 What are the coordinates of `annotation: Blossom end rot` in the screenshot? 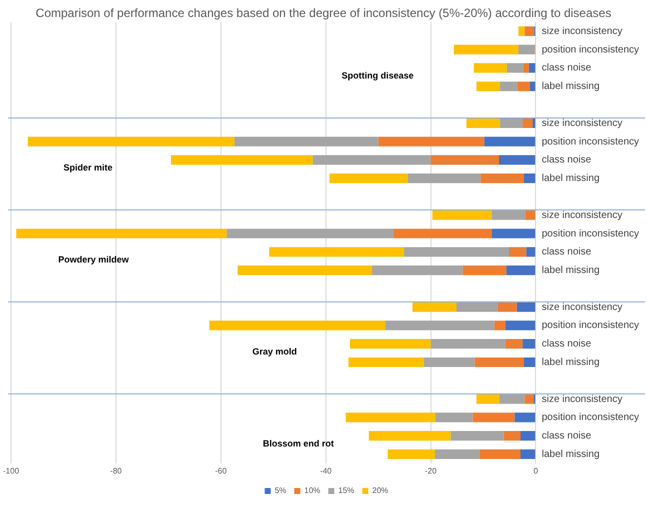 It's located at (298, 443).